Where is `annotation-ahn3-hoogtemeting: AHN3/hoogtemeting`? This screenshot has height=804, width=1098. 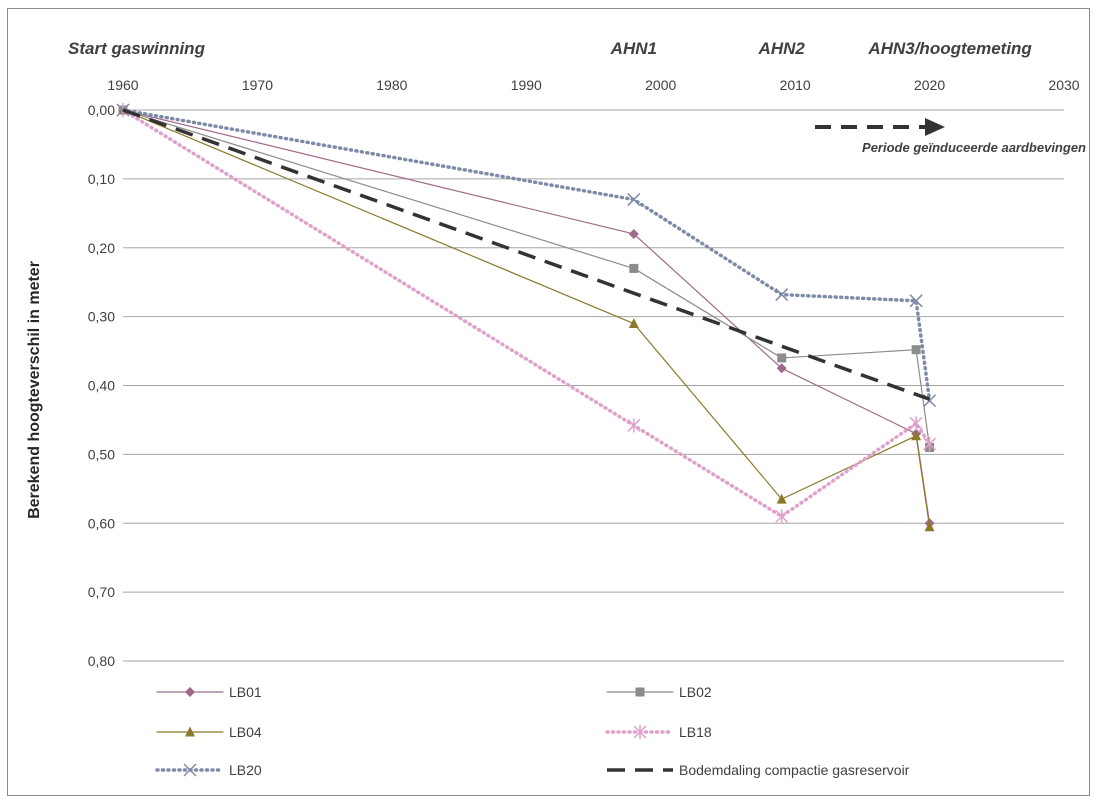 annotation-ahn3-hoogtemeting: AHN3/hoogtemeting is located at coordinates (949, 48).